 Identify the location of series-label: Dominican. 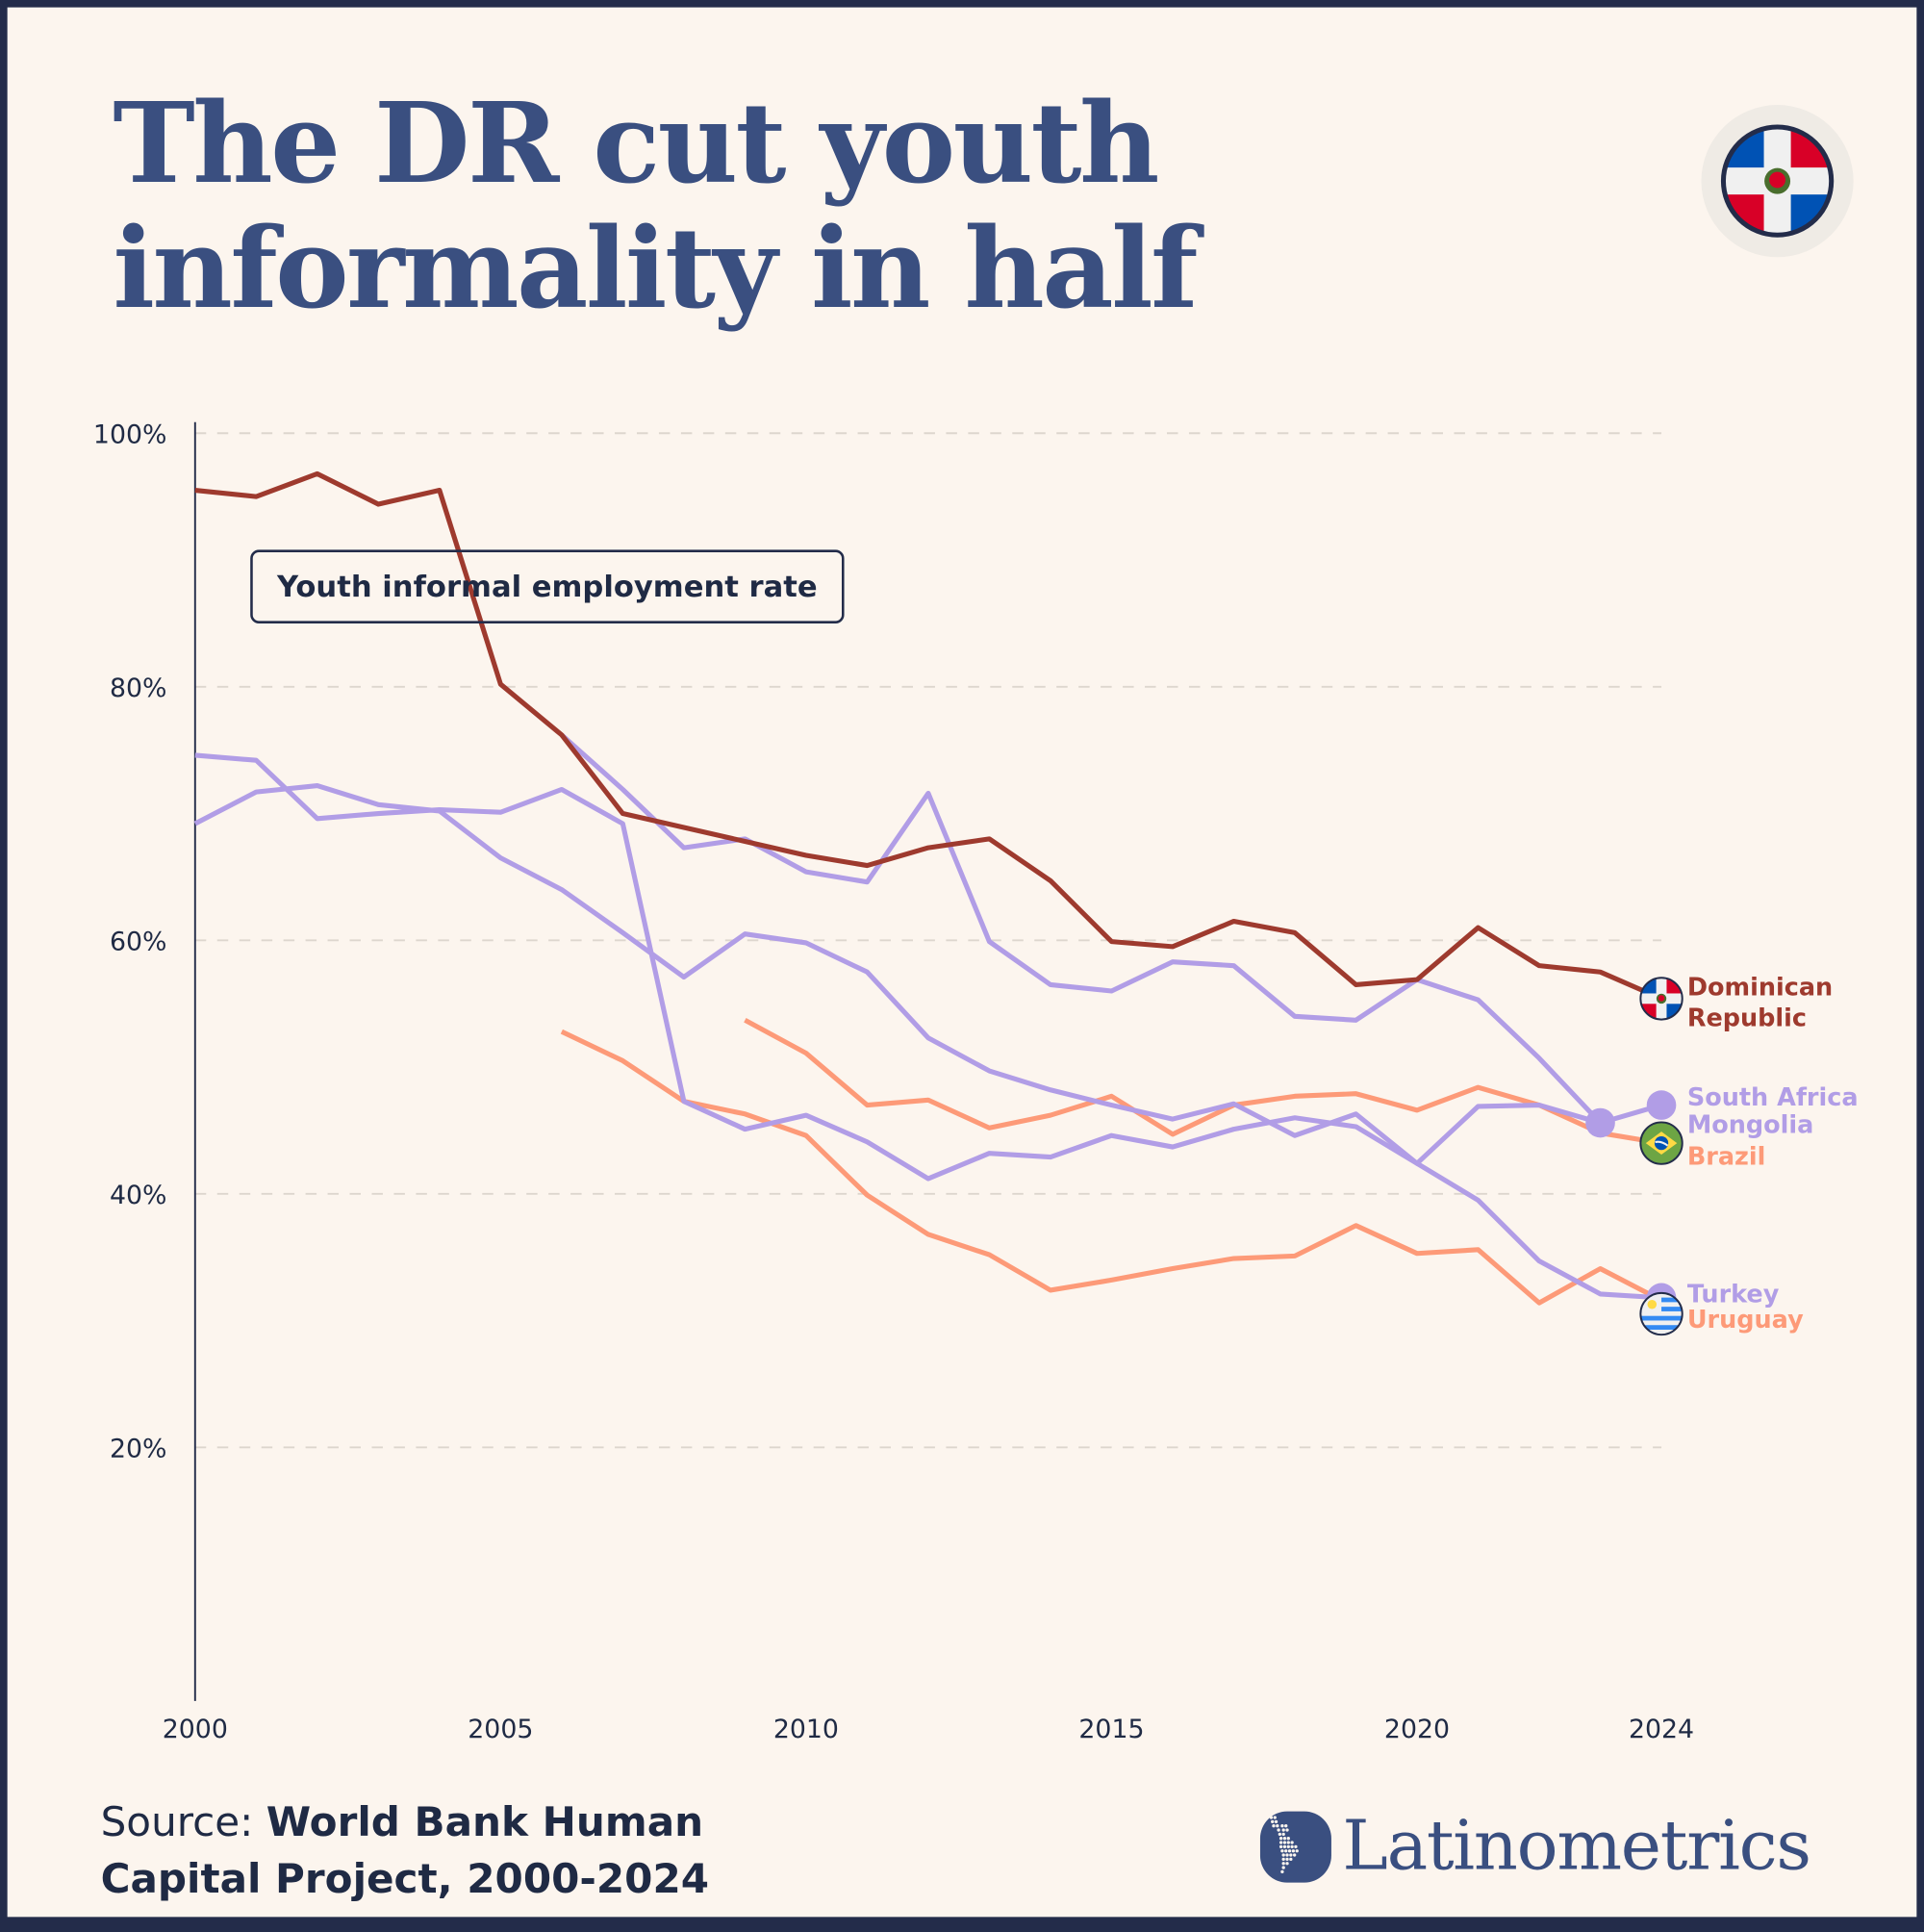
(1760, 987).